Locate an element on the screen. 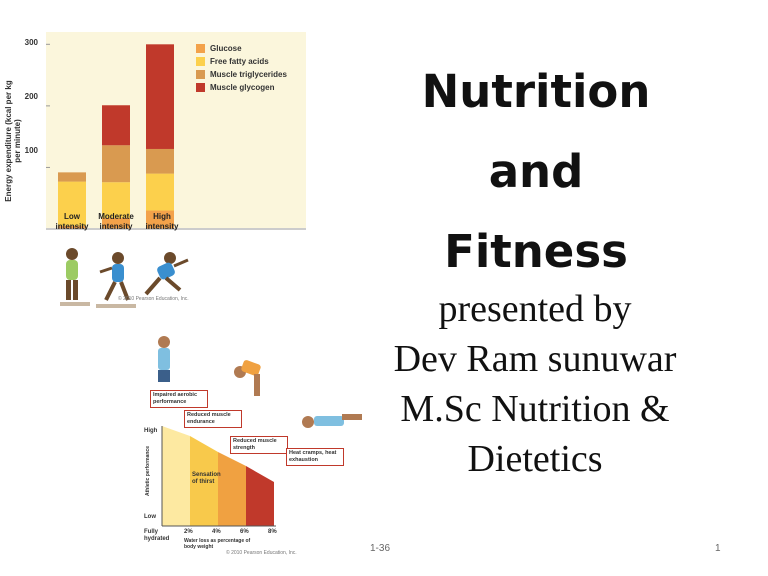 The image size is (768, 576). legend-item-muscle-triglycerides: Muscle triglycerides is located at coordinates (241, 74).